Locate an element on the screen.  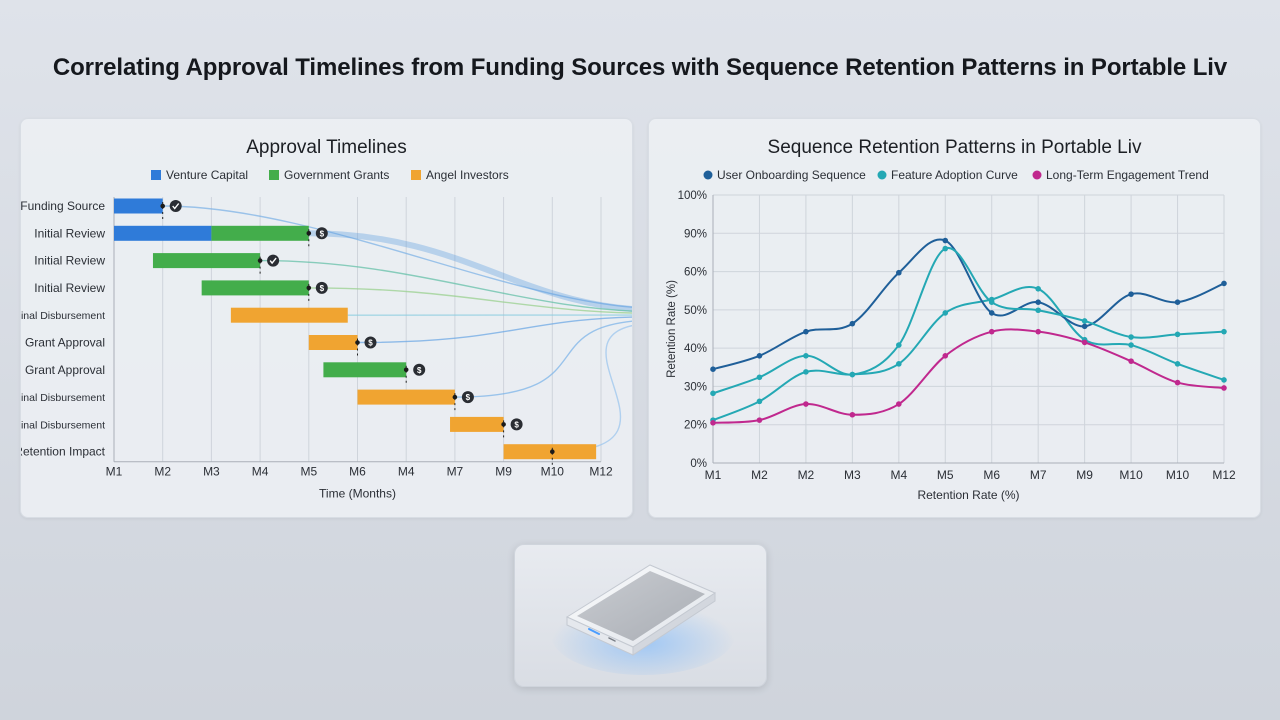
device-card is located at coordinates (640, 615).